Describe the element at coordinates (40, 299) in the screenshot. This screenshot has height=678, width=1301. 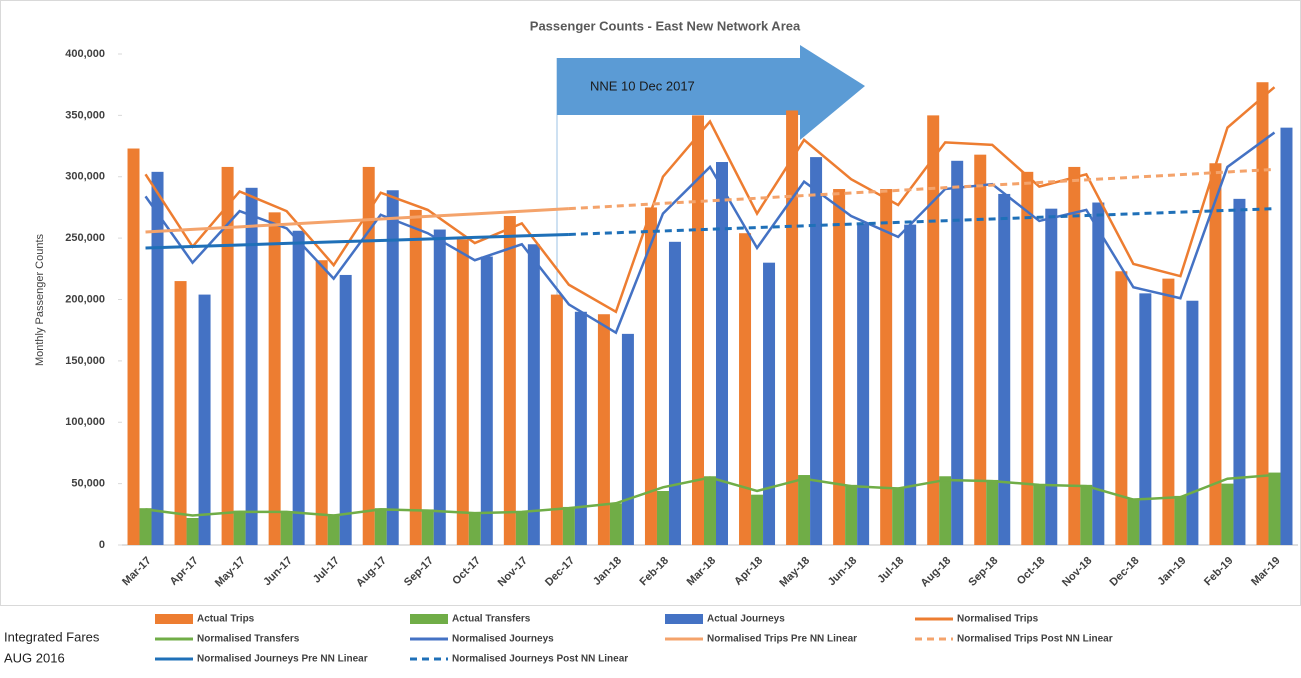
I see `y-axis-title: Monthly Passenger Counts` at that location.